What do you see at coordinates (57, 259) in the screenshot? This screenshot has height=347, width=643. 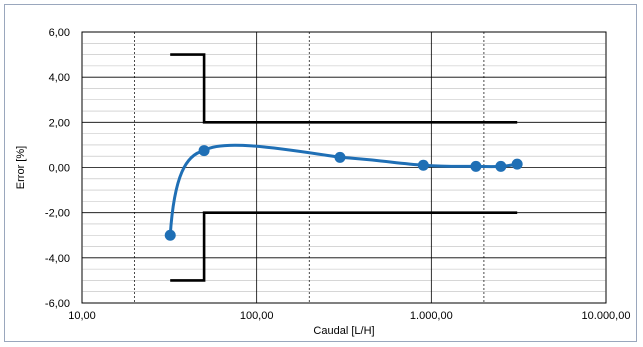 I see `y-tick-label: -4,00` at bounding box center [57, 259].